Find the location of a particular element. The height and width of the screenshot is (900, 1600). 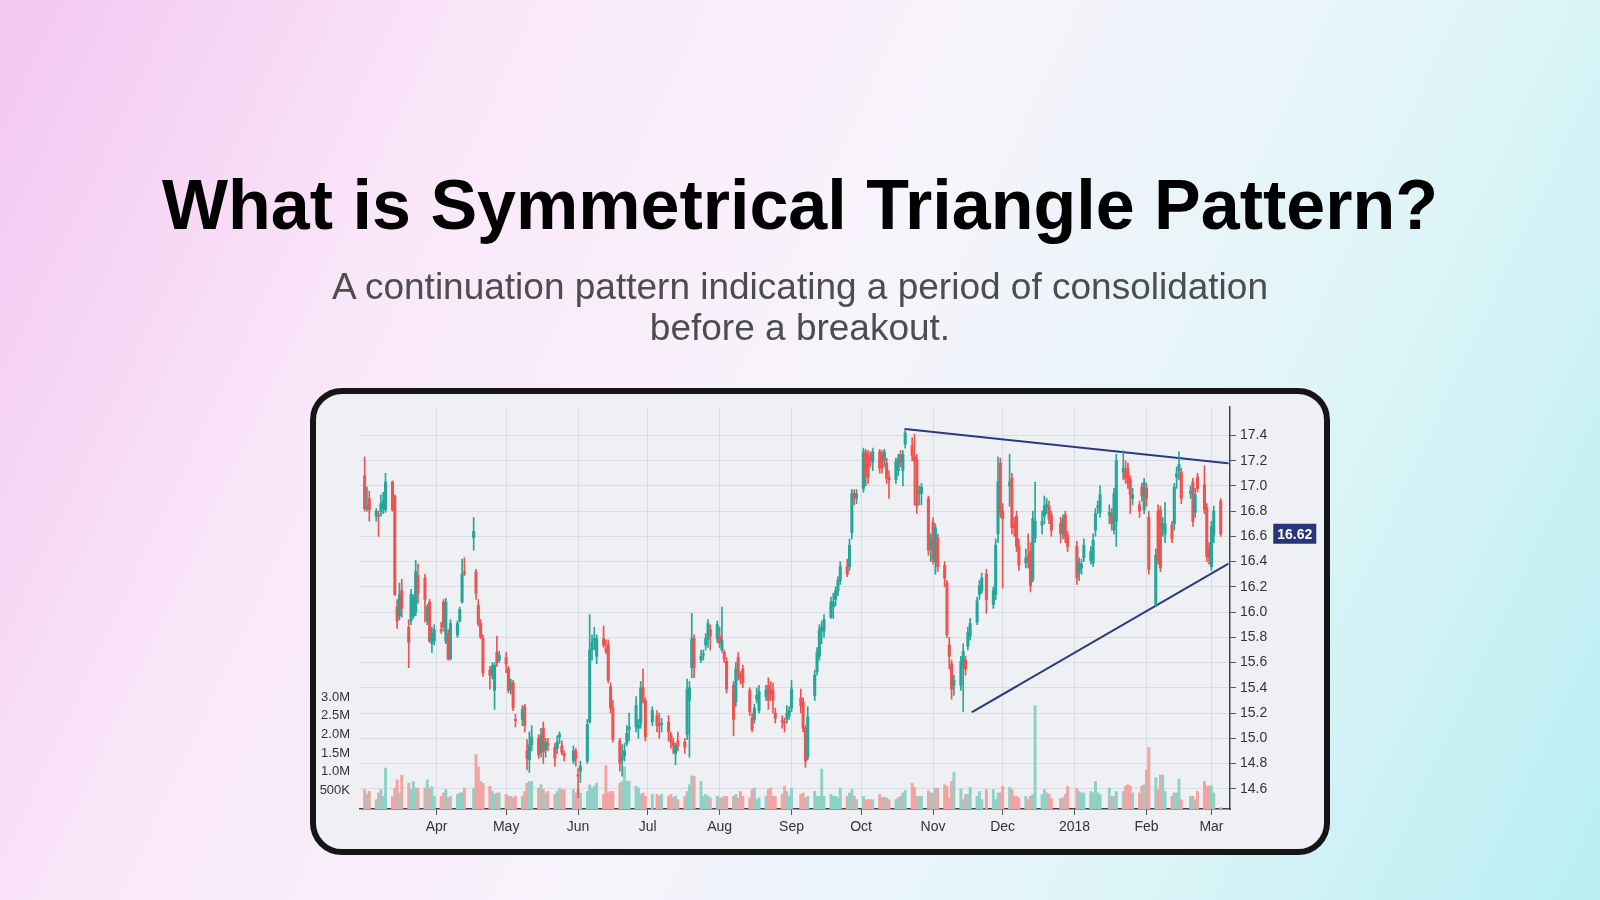

chart-subtitle: A continuation pattern indicating a period of consolidation before a breakout. is located at coordinates (800, 307).